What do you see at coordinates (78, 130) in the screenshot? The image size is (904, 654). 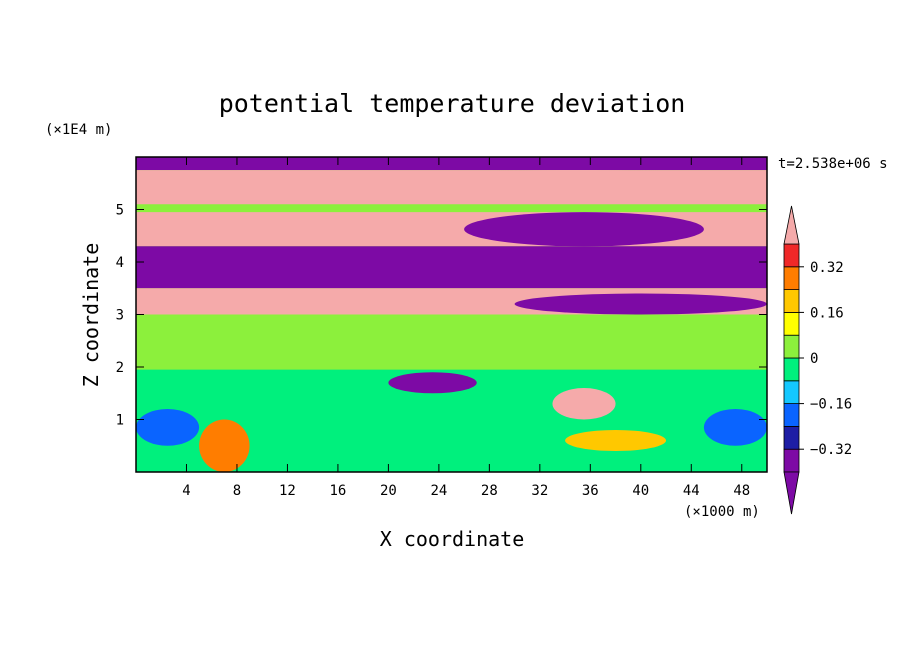 I see `y-axis-unit: (×1E4 m)` at bounding box center [78, 130].